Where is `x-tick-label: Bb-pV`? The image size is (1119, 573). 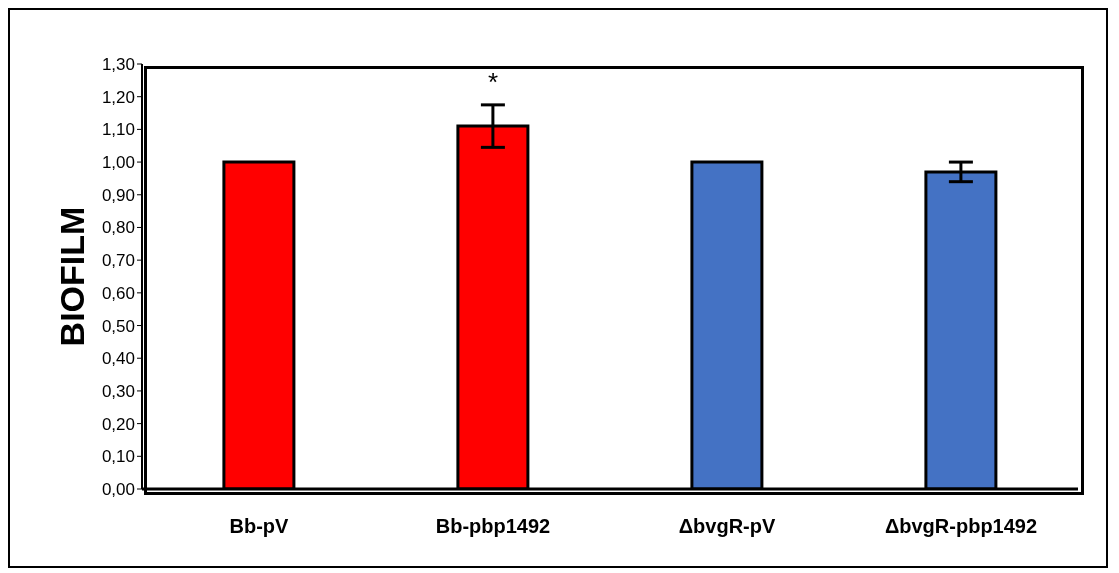 x-tick-label: Bb-pV is located at coordinates (259, 526).